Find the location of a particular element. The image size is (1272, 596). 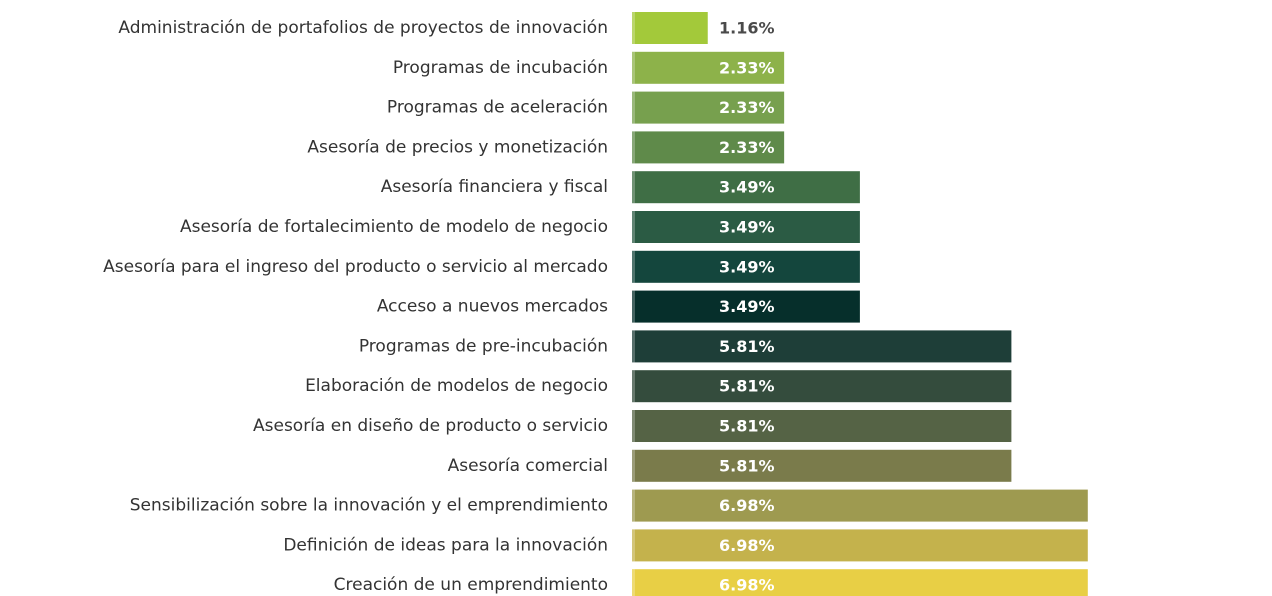

category-label: Elaboración de modelos de negocio is located at coordinates (456, 386).